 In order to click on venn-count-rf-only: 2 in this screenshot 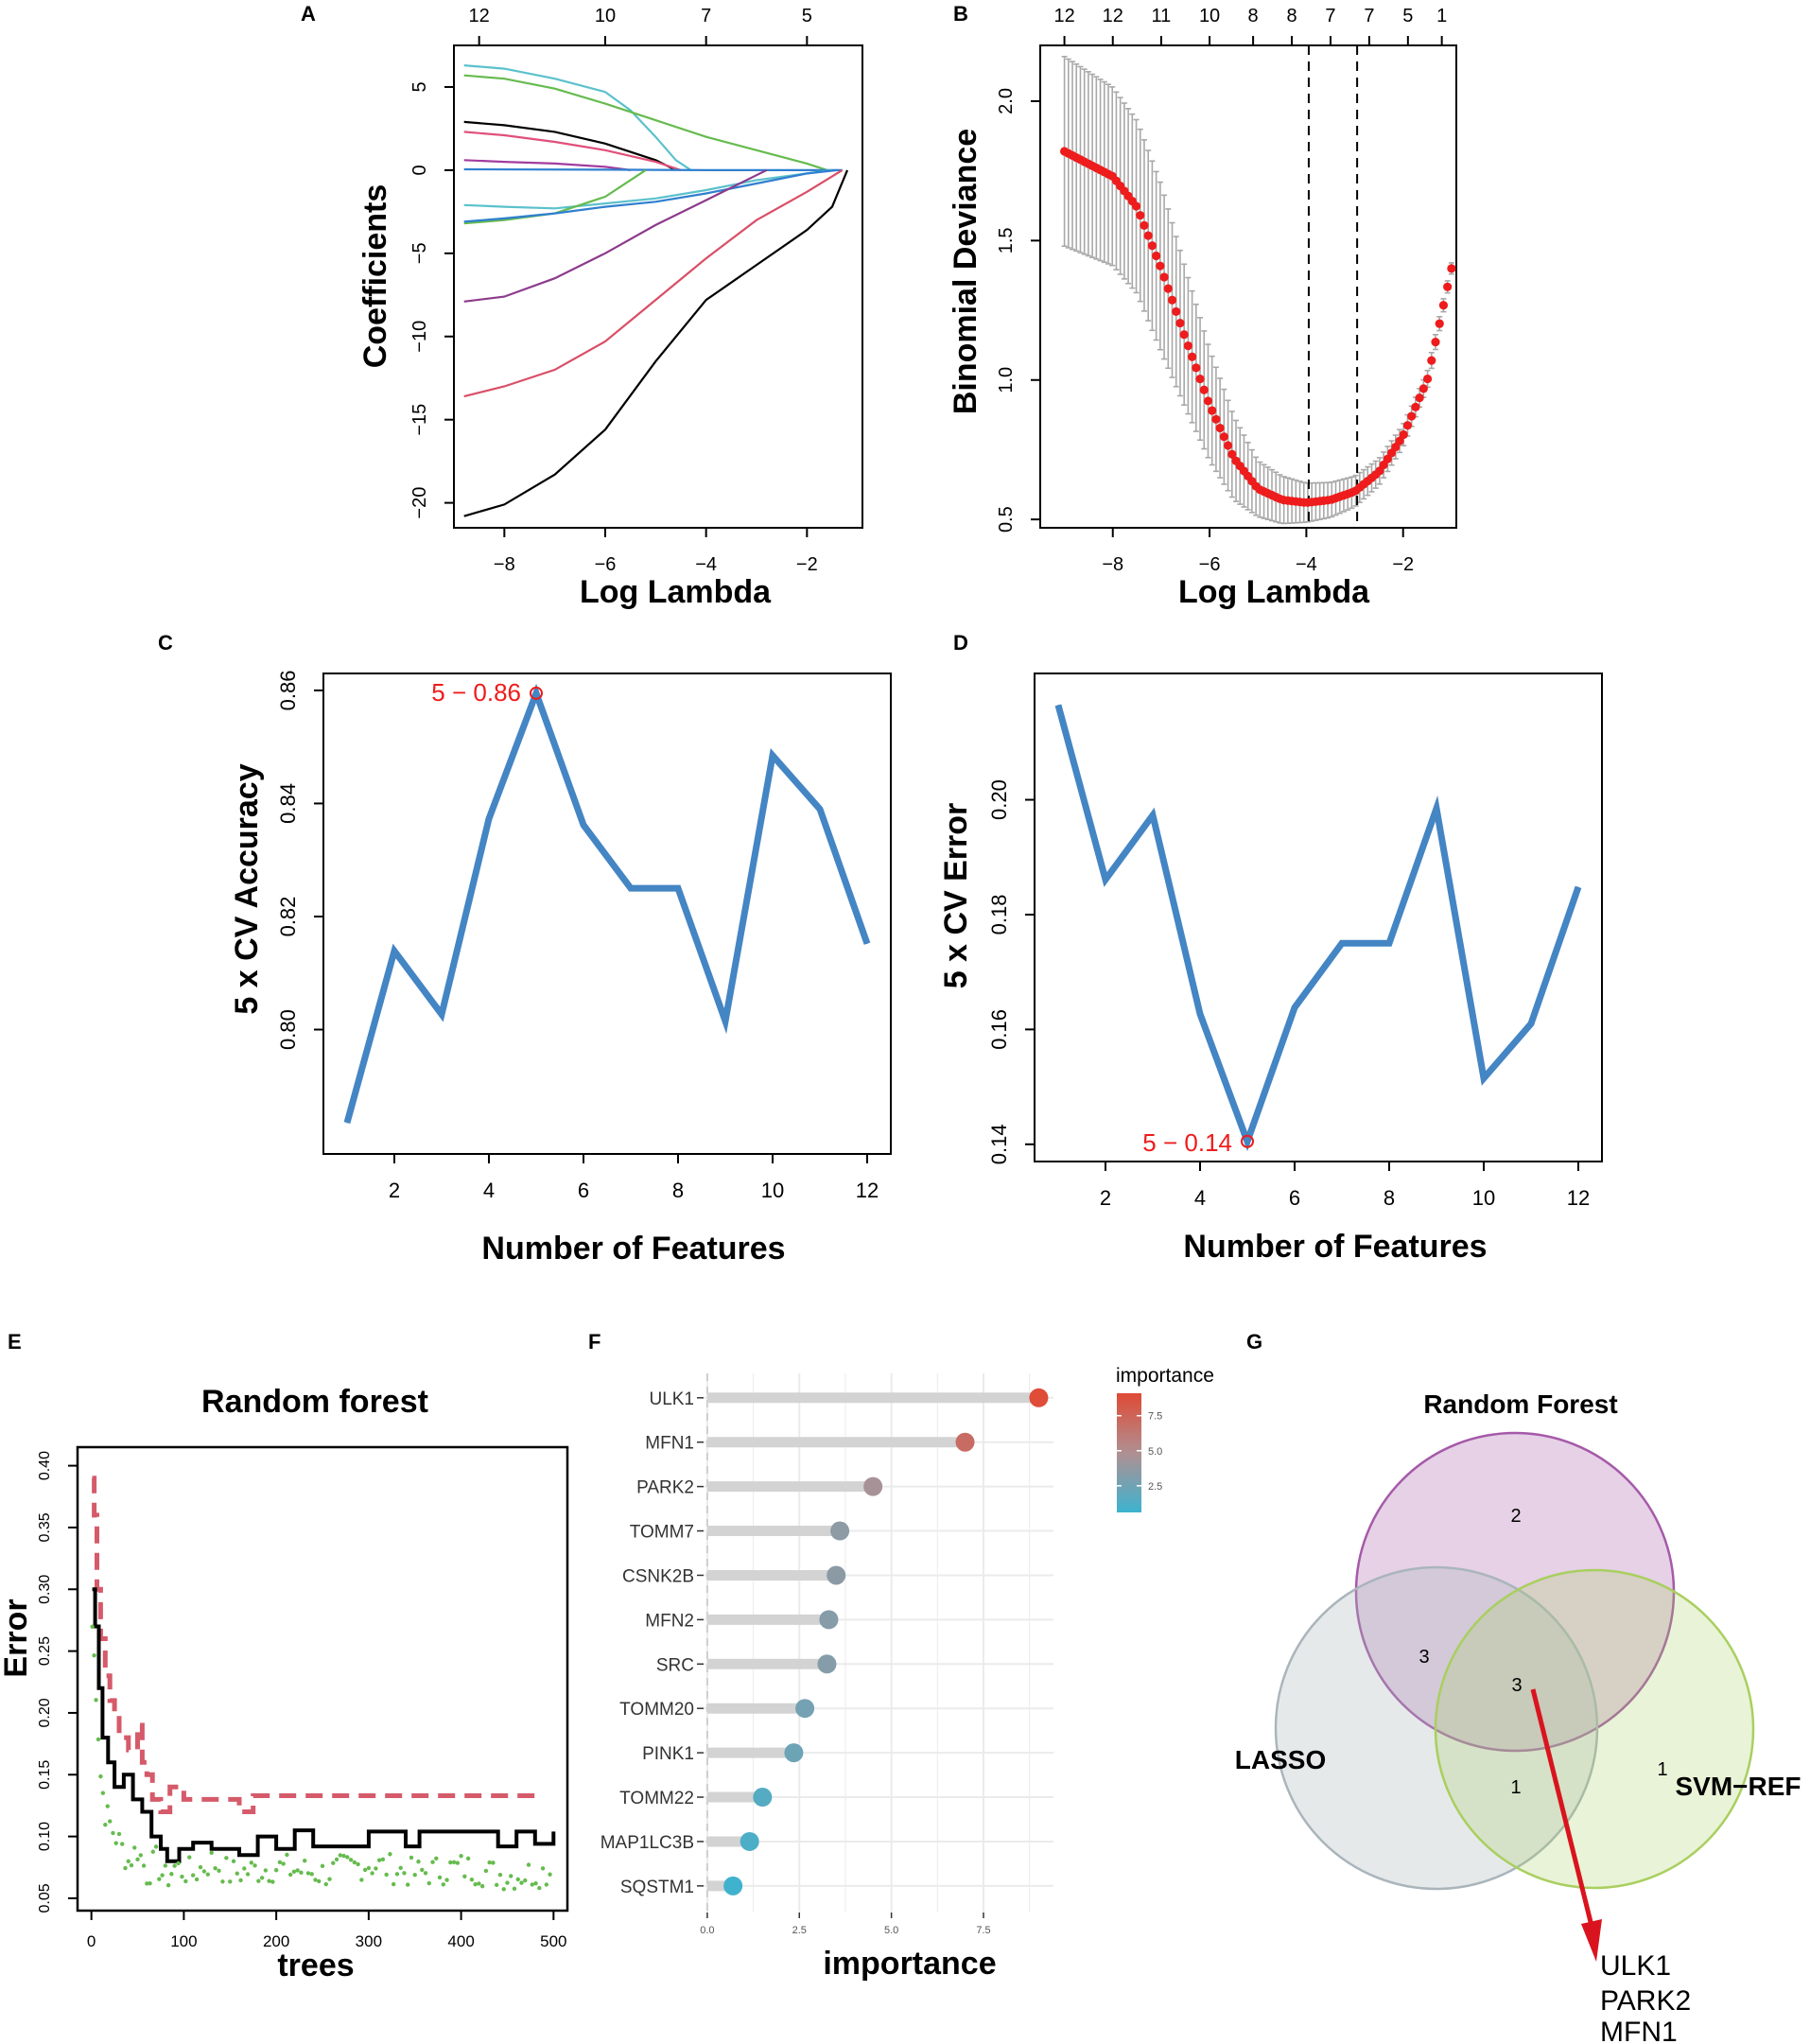, I will do `click(1515, 1516)`.